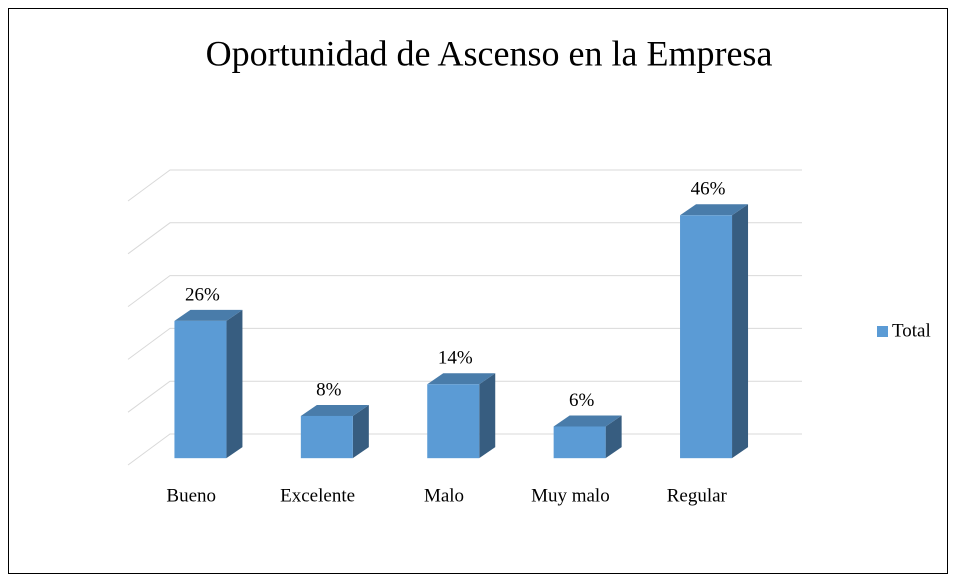 Image resolution: width=956 pixels, height=582 pixels. I want to click on data-label: 26%, so click(202, 294).